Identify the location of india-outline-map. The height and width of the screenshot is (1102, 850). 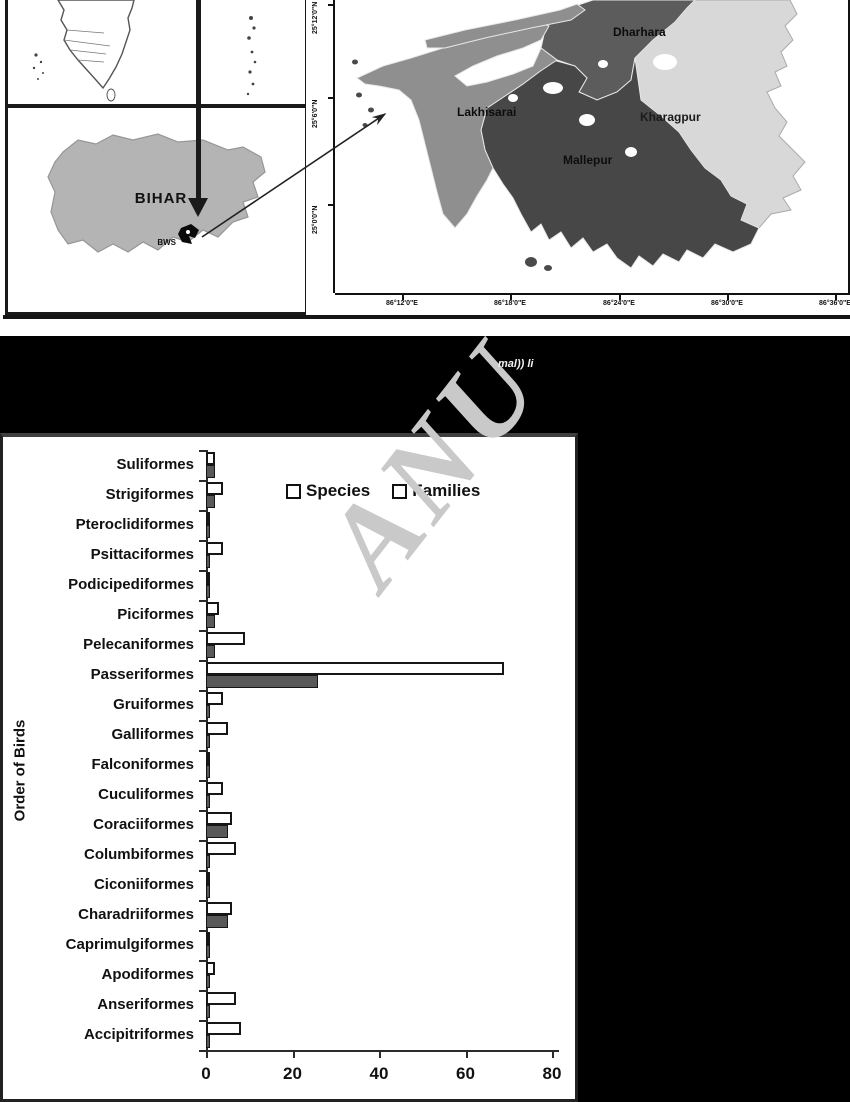
(144, 51).